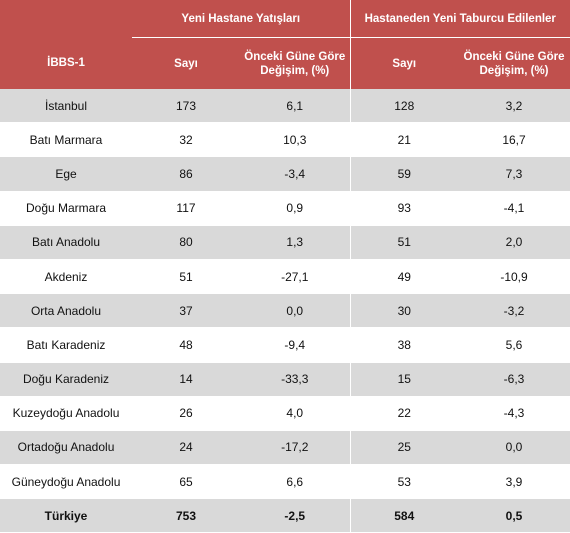 The width and height of the screenshot is (570, 533). What do you see at coordinates (295, 208) in the screenshot?
I see `value-cell: 0,9` at bounding box center [295, 208].